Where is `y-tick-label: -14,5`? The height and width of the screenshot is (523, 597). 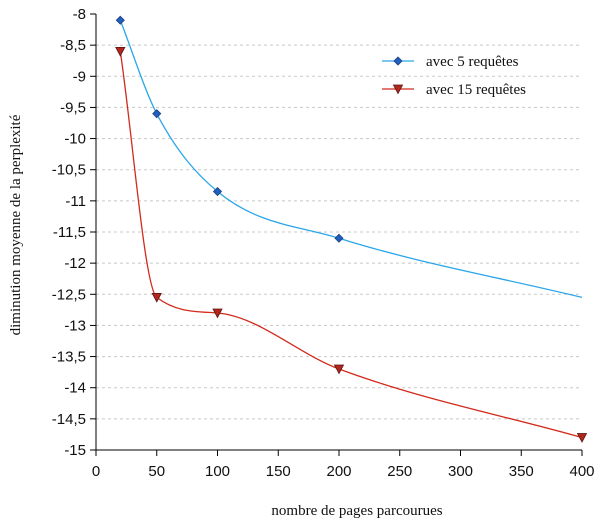
y-tick-label: -14,5 is located at coordinates (69, 419).